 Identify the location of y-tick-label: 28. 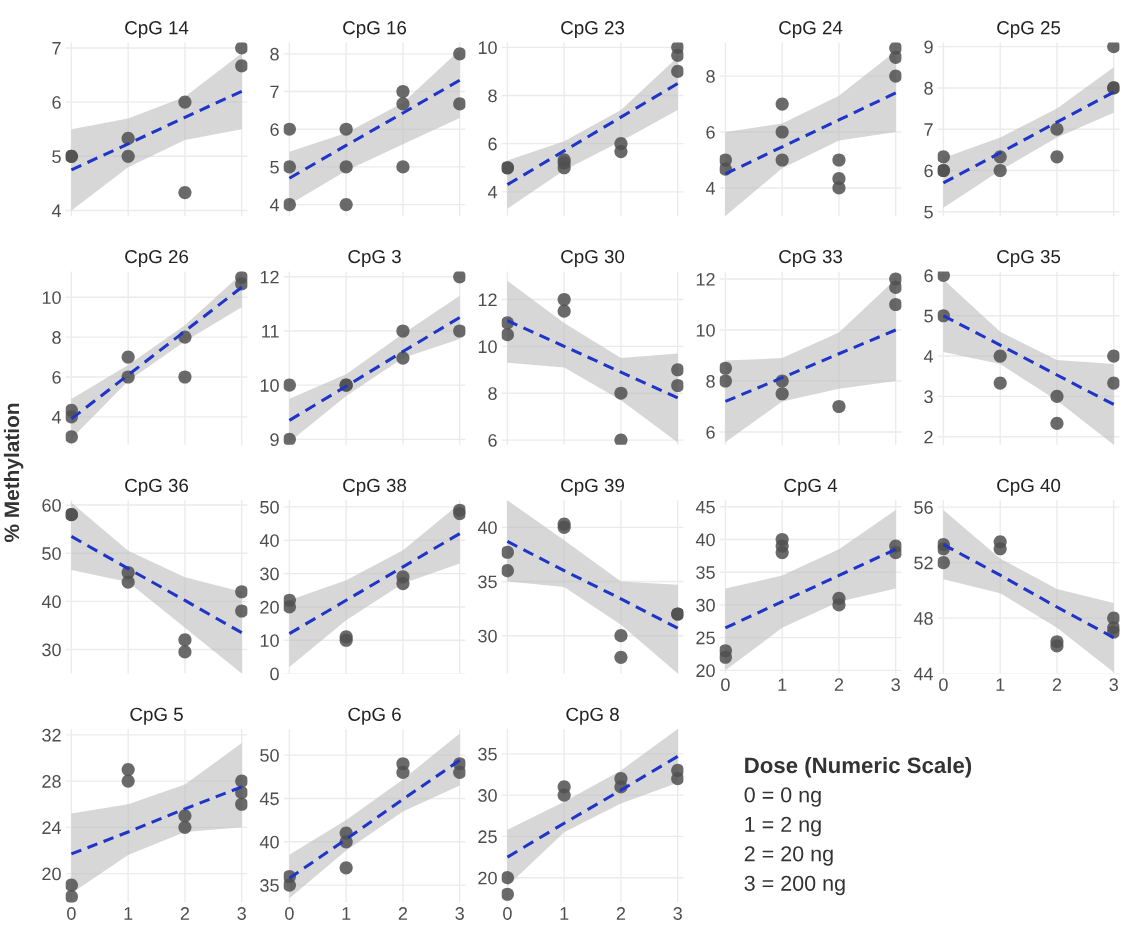
(51, 781).